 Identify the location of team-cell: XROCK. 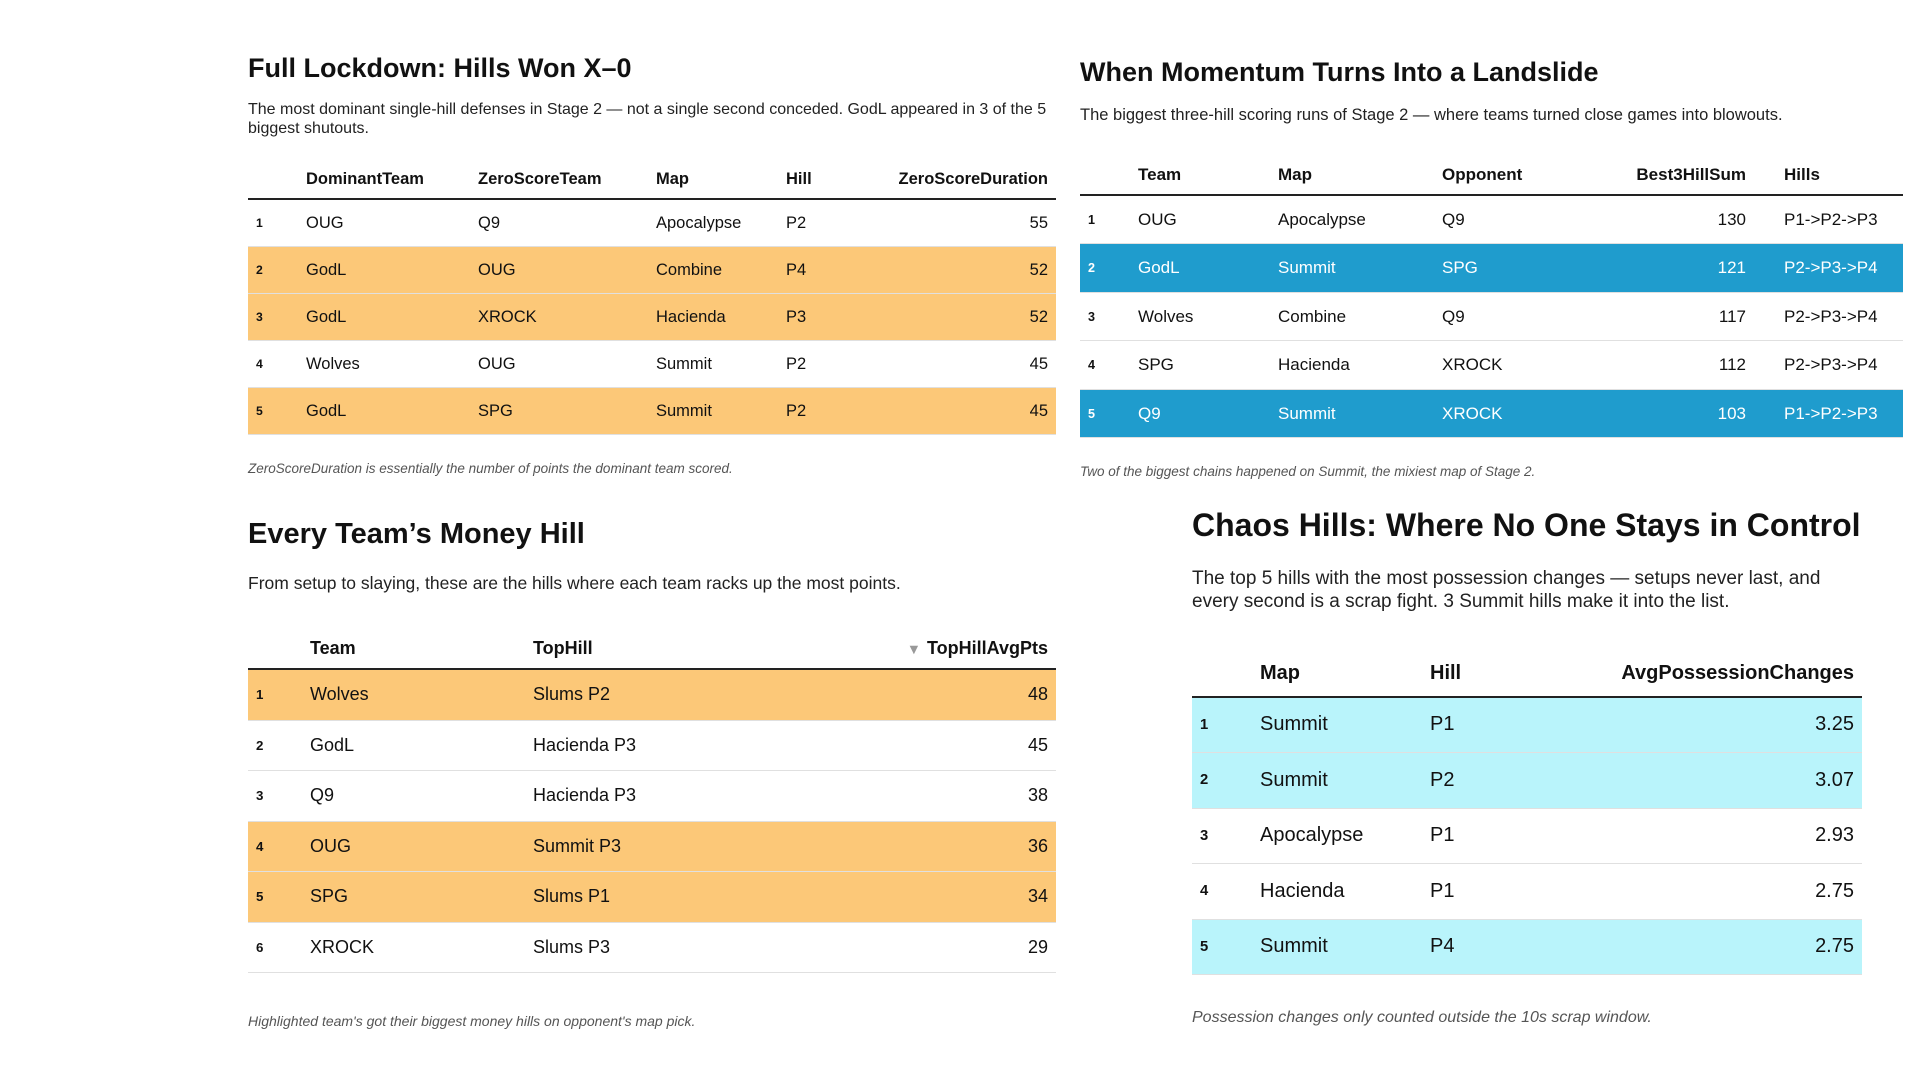
(413, 947).